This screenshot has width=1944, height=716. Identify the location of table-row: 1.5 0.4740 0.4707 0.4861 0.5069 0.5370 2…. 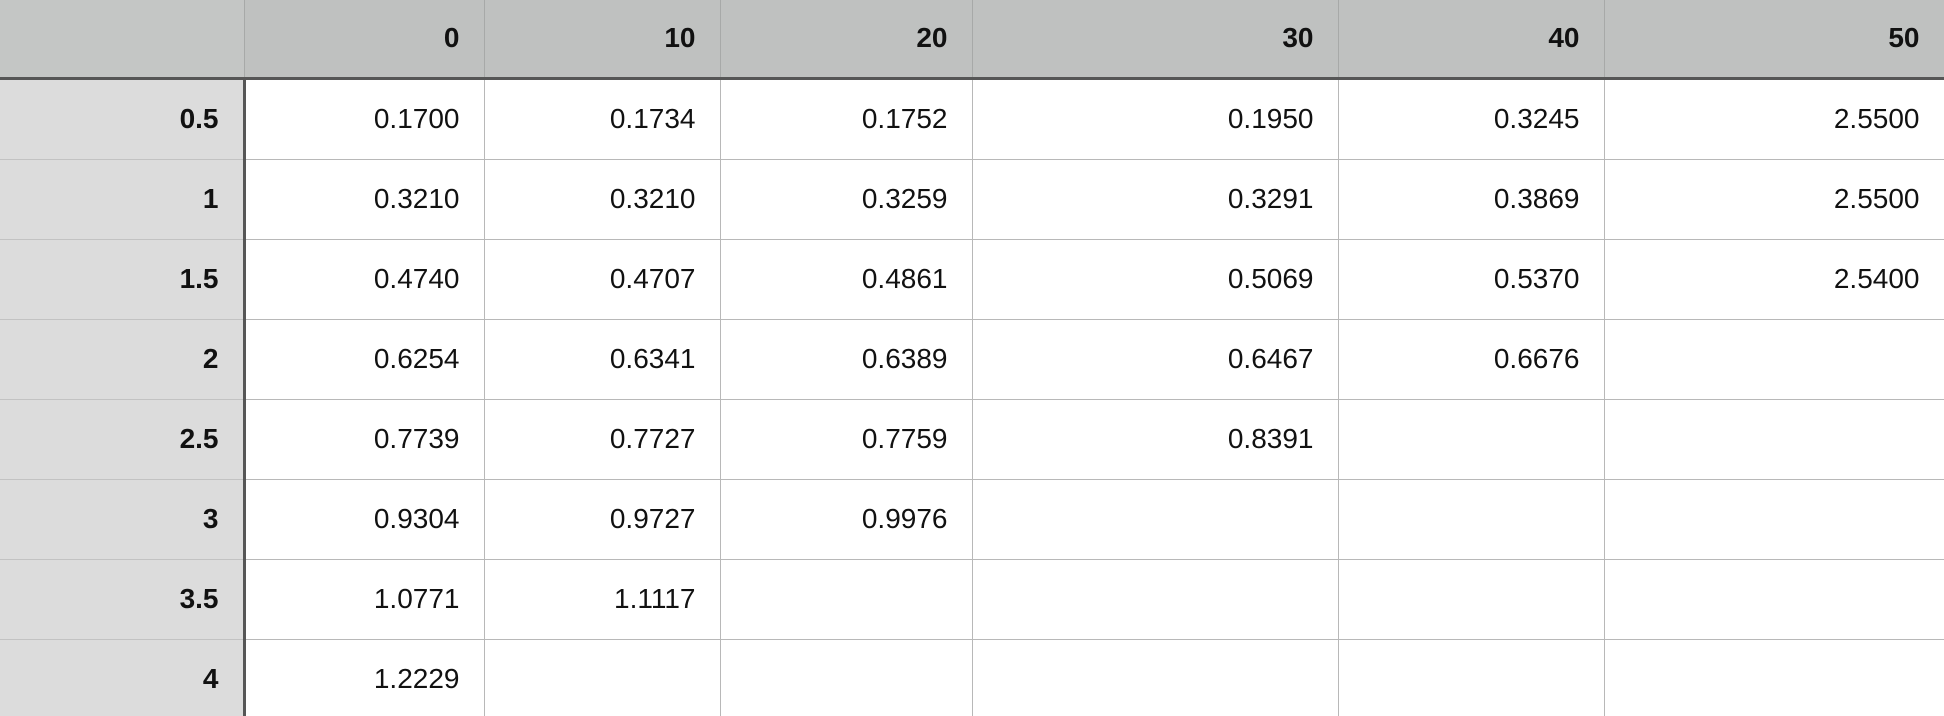
(972, 279).